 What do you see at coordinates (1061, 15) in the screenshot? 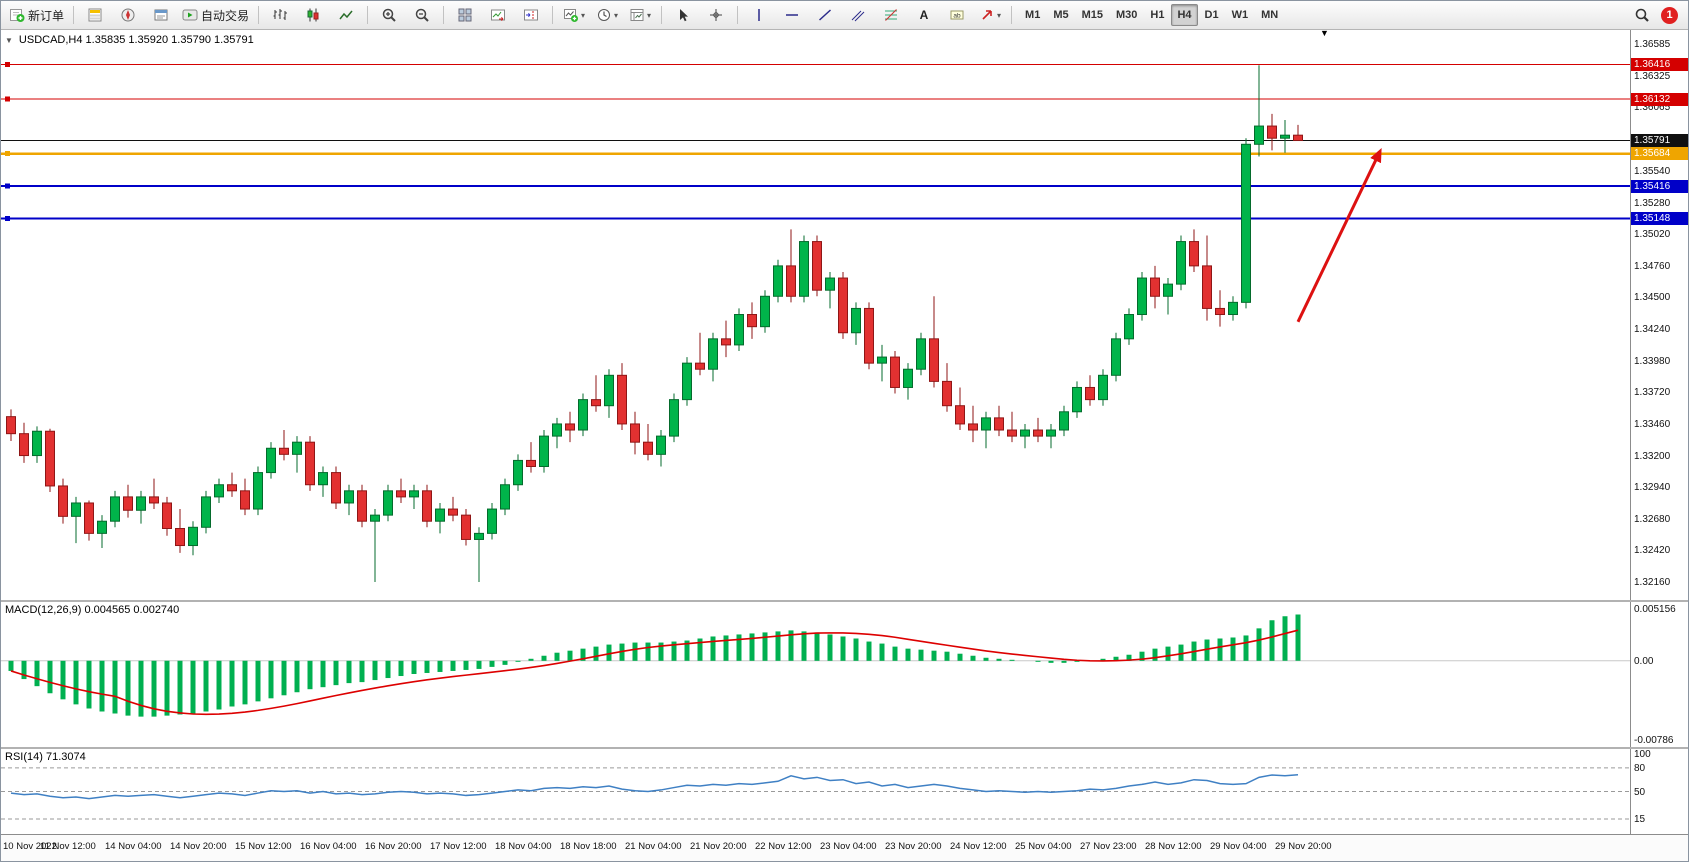
I see `timeframe-m5: M5` at bounding box center [1061, 15].